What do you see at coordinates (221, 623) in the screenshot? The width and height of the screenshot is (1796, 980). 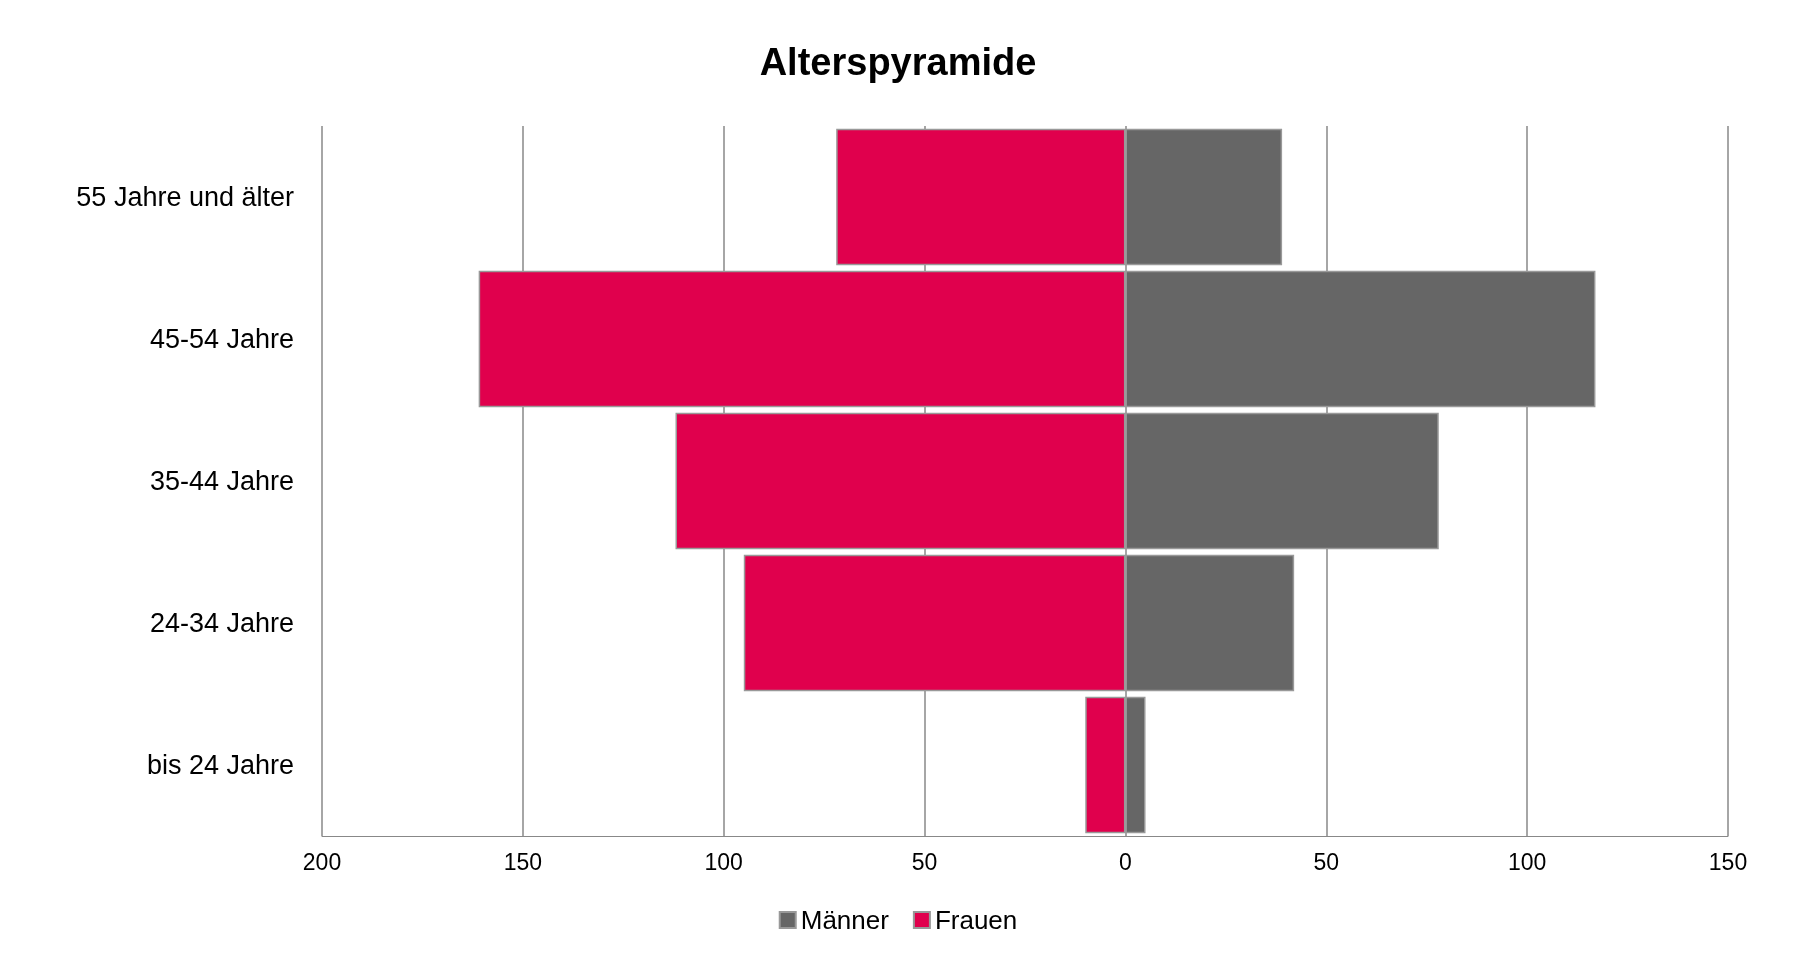 I see `y-tick-label: 24-34 Jahre` at bounding box center [221, 623].